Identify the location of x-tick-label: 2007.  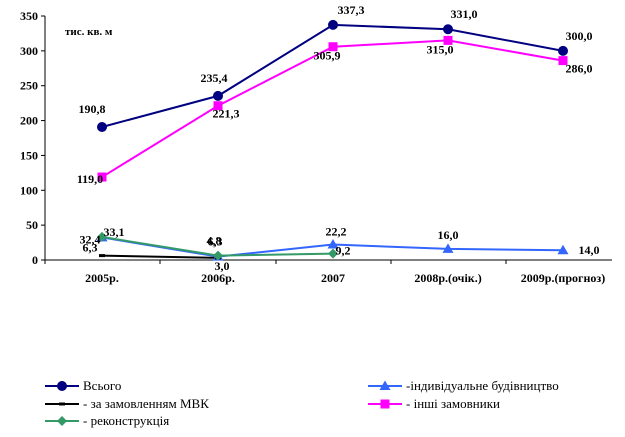
(333, 278).